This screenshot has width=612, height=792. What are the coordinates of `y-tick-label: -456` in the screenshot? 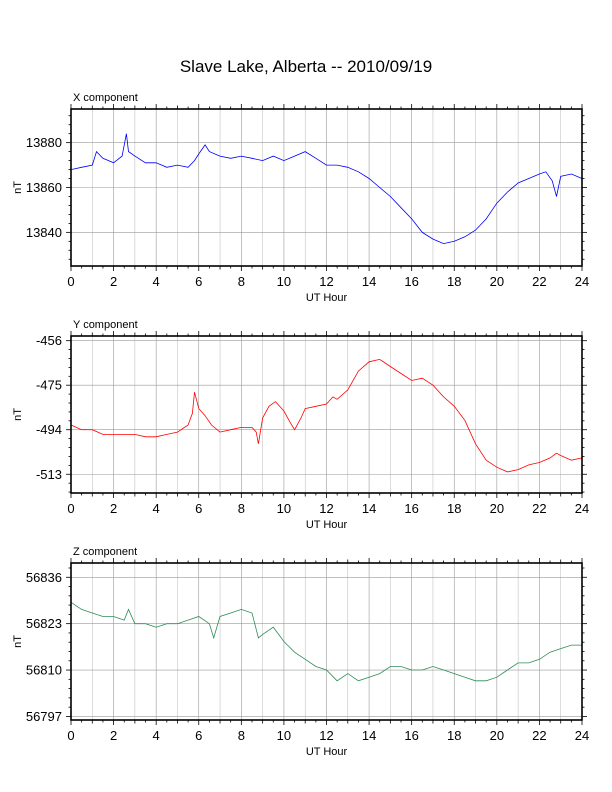 It's located at (49, 340).